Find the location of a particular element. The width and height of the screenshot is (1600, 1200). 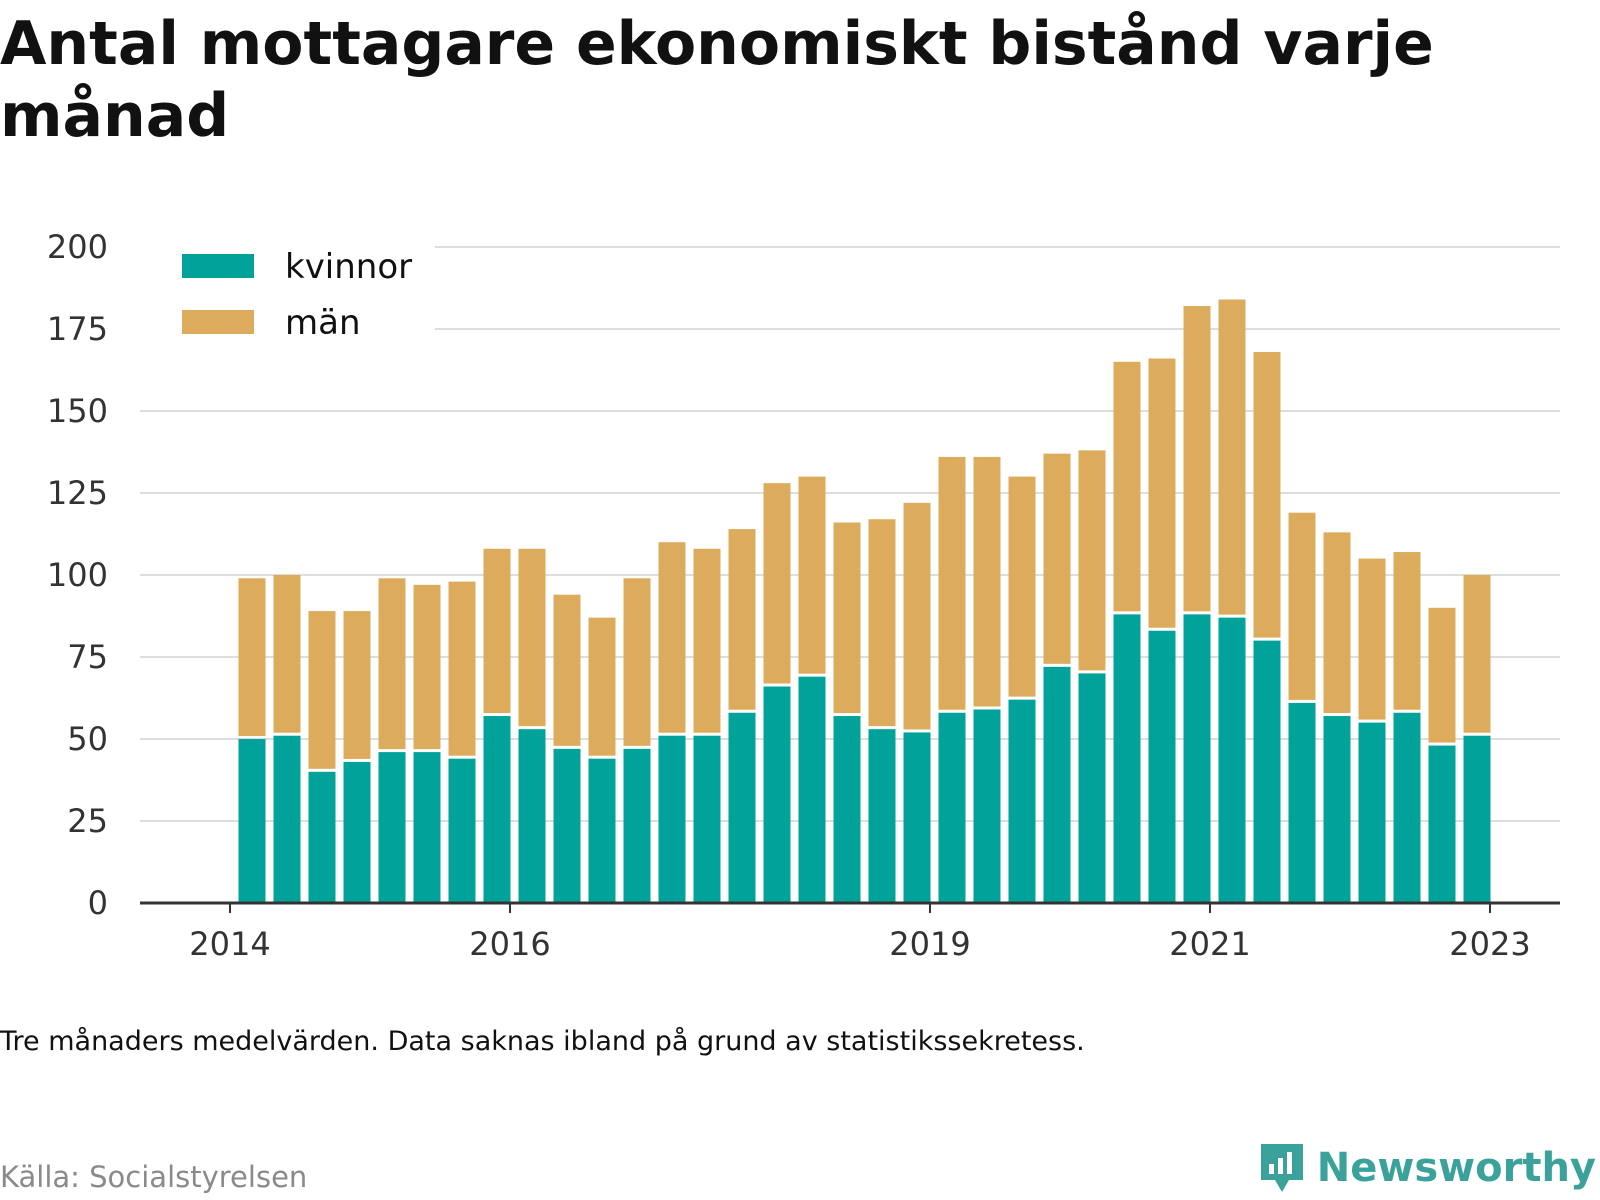

y-tick-label: 200 is located at coordinates (77, 247).